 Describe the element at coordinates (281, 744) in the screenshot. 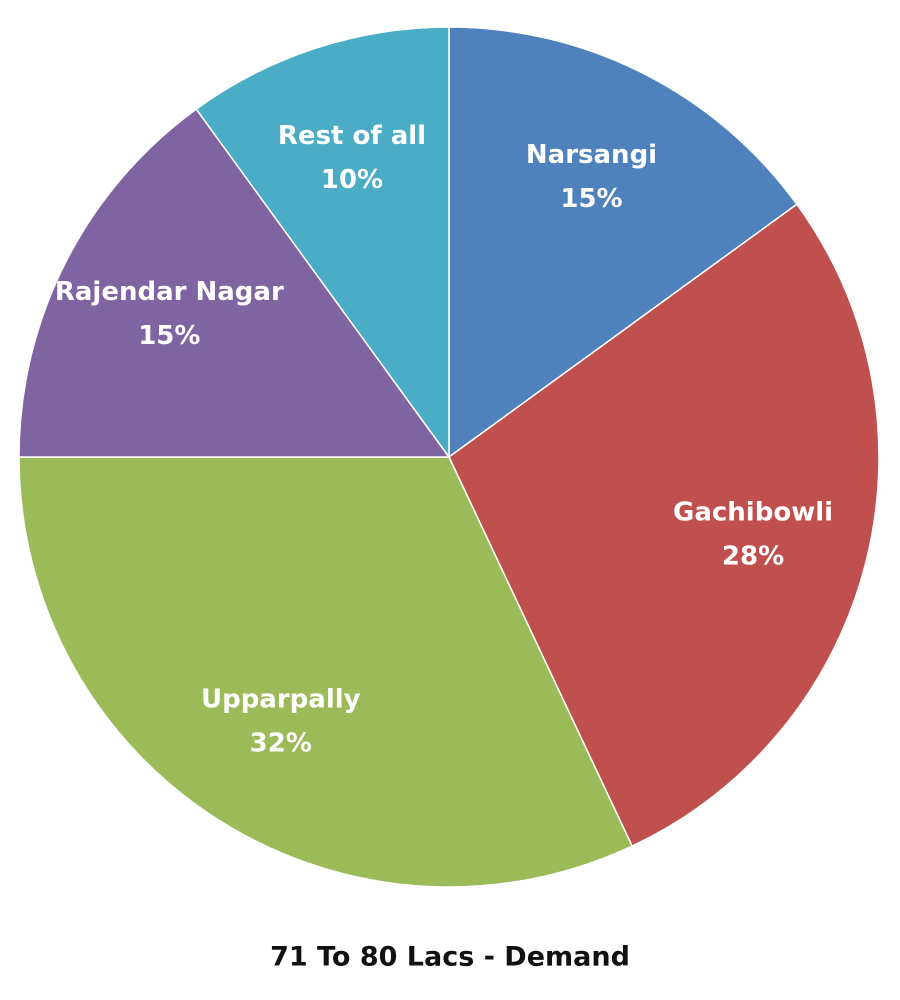

I see `slice-value-label: 32%` at that location.